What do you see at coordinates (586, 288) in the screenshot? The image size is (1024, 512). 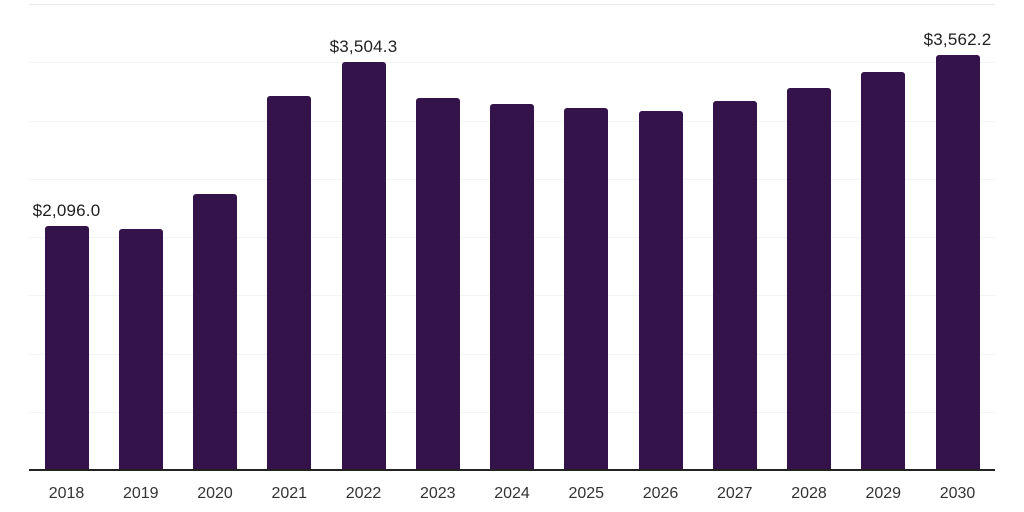 I see `bar-2025` at bounding box center [586, 288].